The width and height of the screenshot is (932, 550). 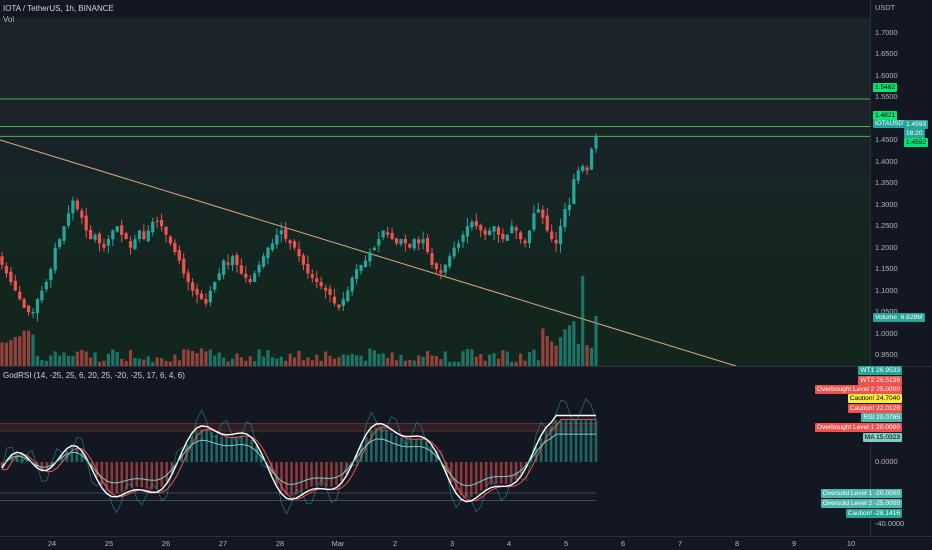 I want to click on osc-minus40-tick: -40.0000, so click(x=890, y=523).